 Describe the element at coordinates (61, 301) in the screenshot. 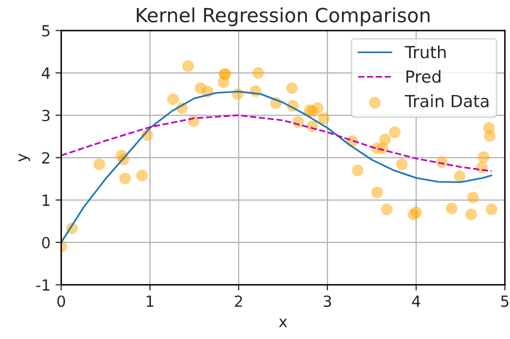

I see `x-tick-label: 0` at that location.